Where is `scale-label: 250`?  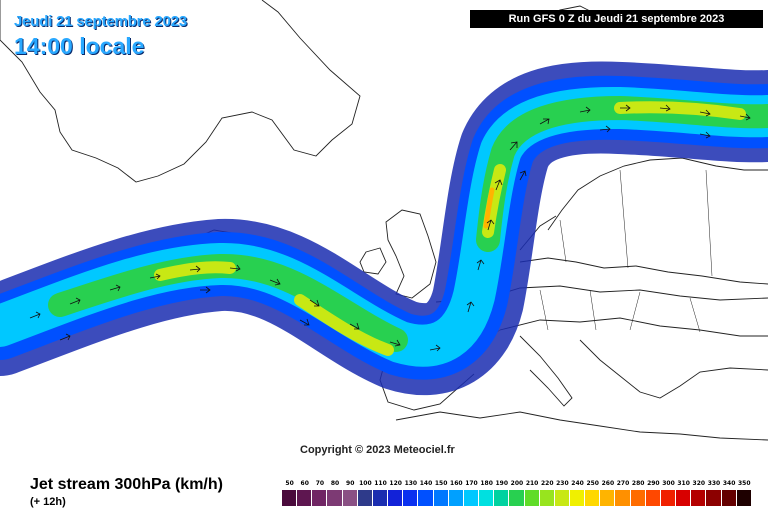
scale-label: 250 is located at coordinates (592, 483).